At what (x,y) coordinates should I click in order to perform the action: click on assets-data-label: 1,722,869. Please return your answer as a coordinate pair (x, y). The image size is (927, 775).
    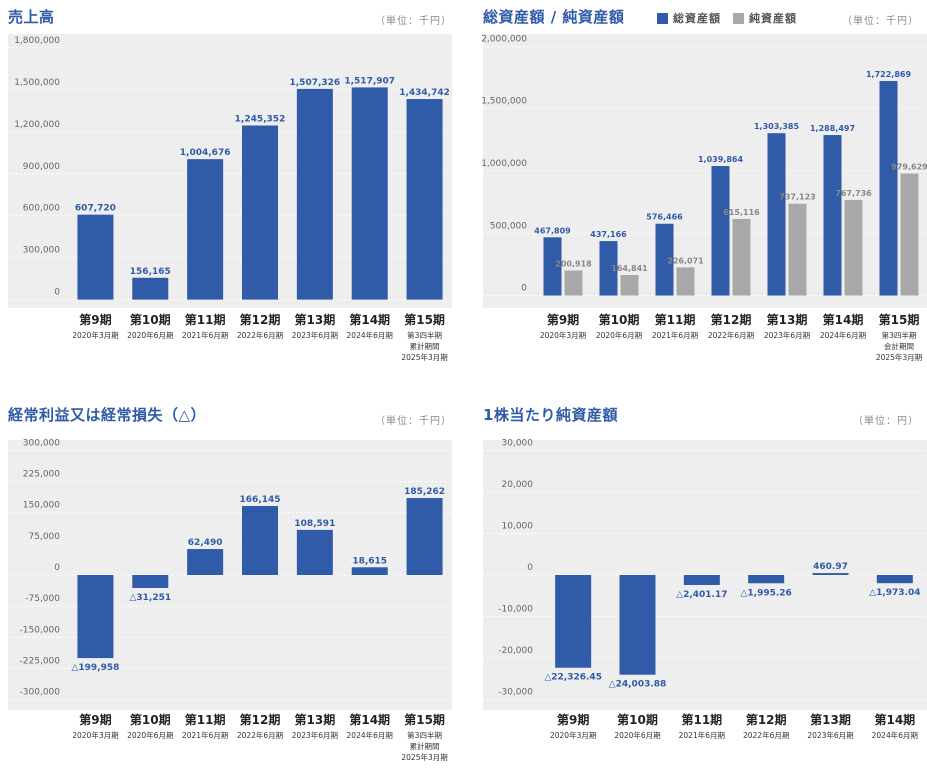
    Looking at the image, I should click on (888, 74).